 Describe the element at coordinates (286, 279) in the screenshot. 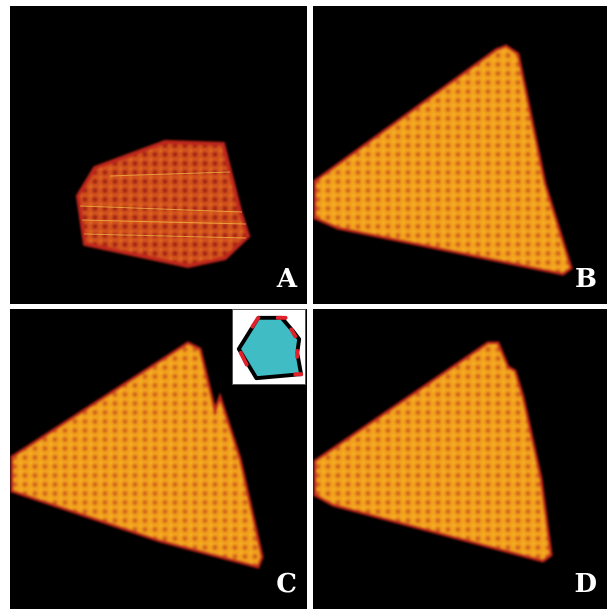

I see `panel-label-a: A` at that location.